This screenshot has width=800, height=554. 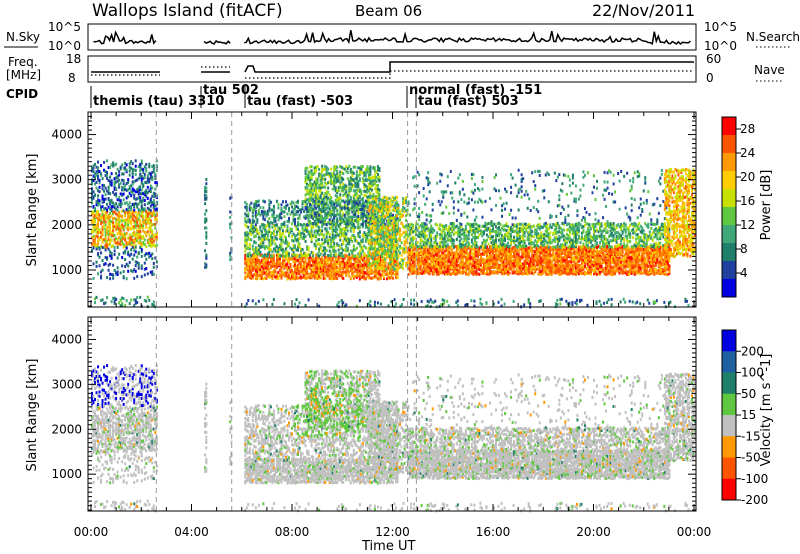 What do you see at coordinates (158, 101) in the screenshot?
I see `cpid-segment-label: themis (tau) 3310` at bounding box center [158, 101].